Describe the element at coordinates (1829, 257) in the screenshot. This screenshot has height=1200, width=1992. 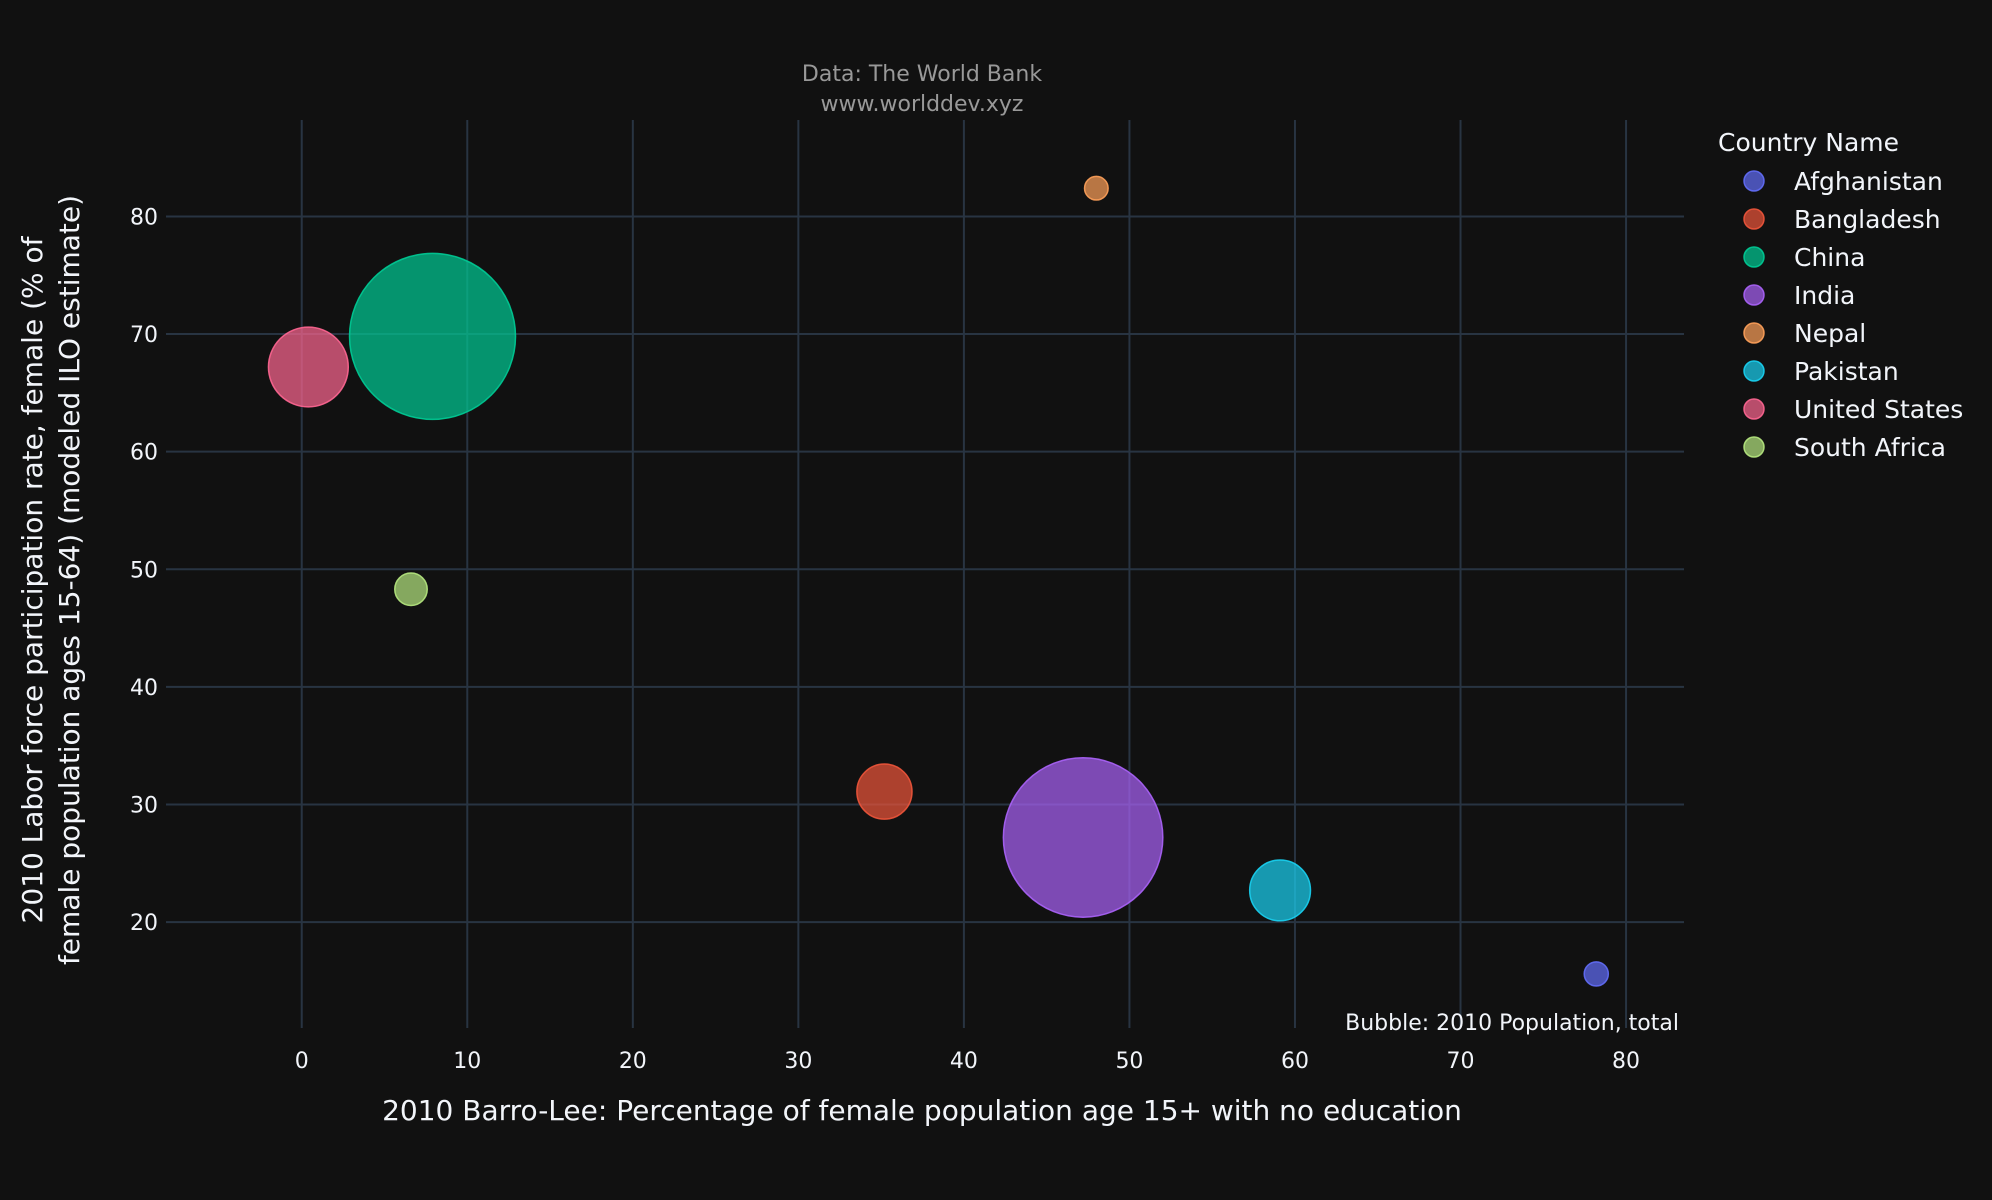
I see `legend-label: China` at that location.